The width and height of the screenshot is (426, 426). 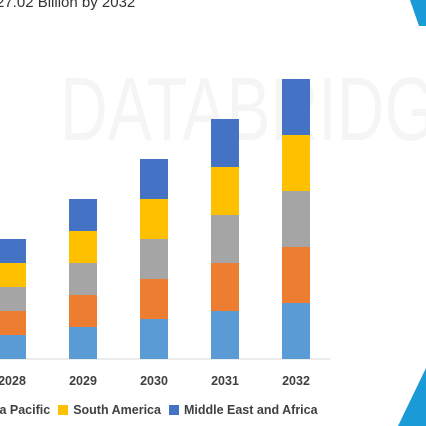 What do you see at coordinates (250, 410) in the screenshot?
I see `legend-label: Middle East and Africa` at bounding box center [250, 410].